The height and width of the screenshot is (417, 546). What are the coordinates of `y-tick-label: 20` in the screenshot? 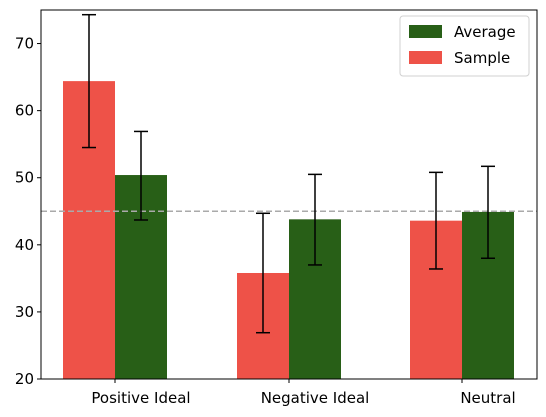 It's located at (24, 379).